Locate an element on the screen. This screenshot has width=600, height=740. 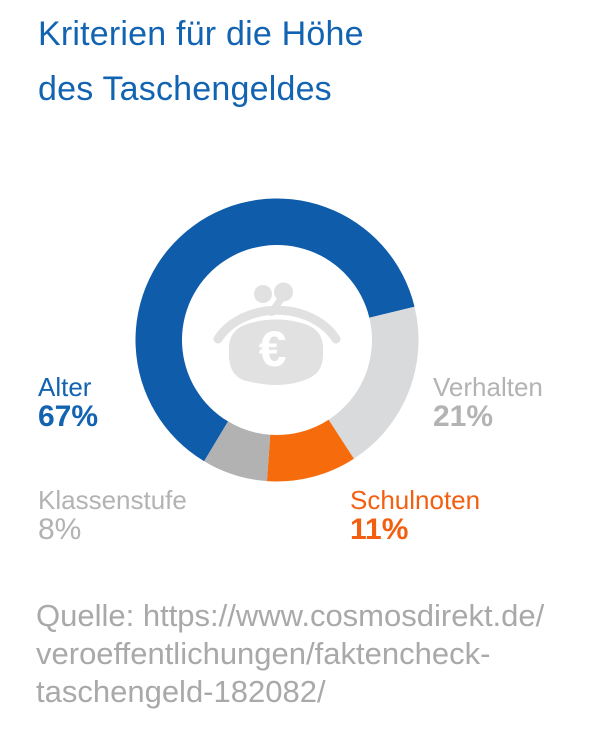
donut-segment-schulnoten is located at coordinates (310, 450).